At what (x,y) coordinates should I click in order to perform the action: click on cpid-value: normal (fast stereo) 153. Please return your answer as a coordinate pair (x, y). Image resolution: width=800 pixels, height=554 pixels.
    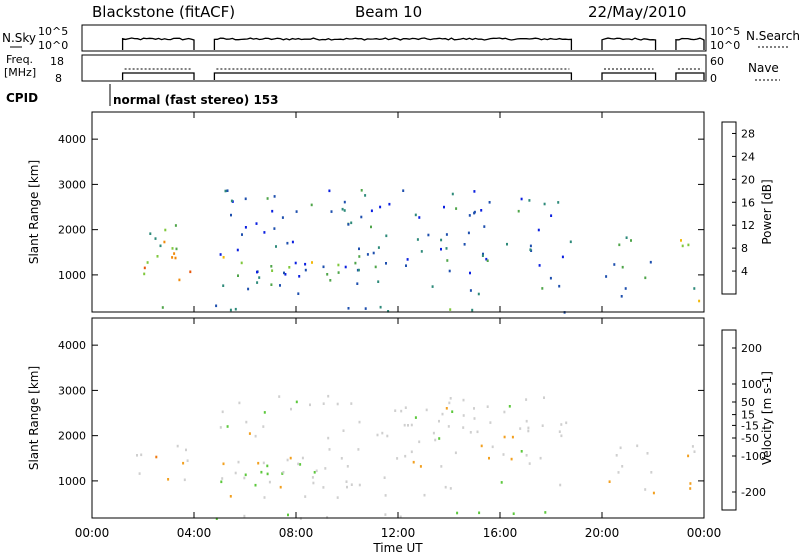
    Looking at the image, I should click on (196, 100).